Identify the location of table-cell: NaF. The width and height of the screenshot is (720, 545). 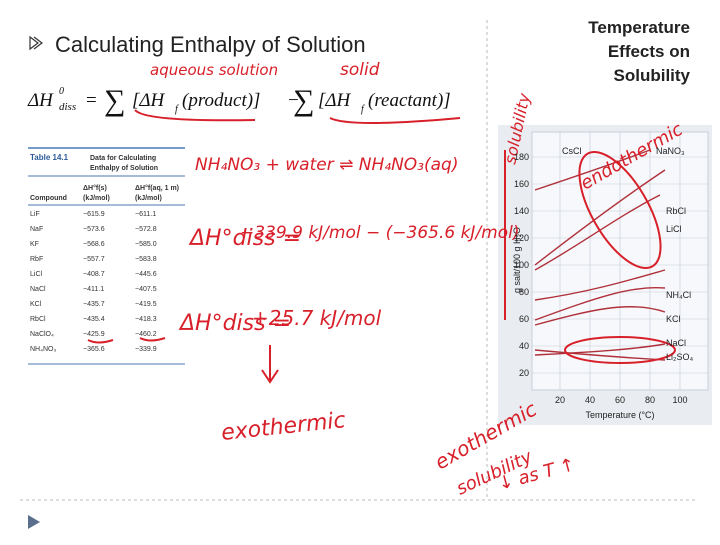
(36, 229).